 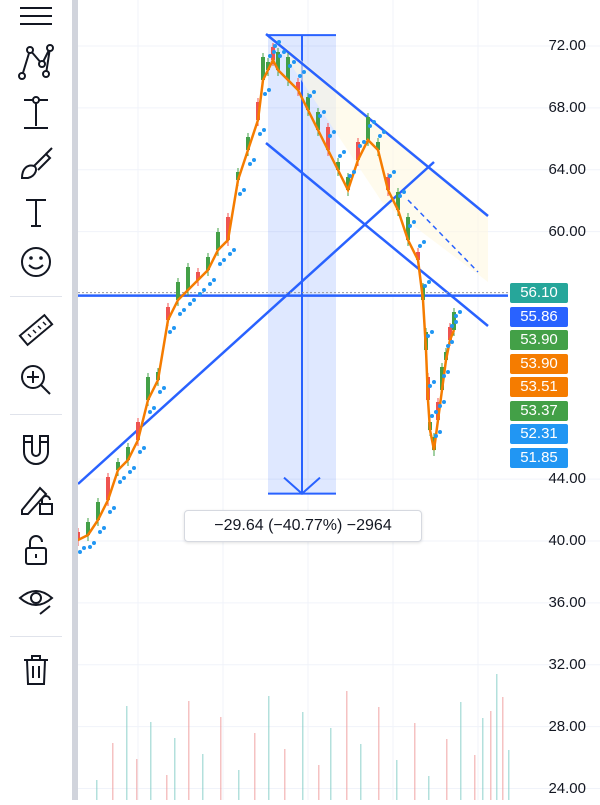 What do you see at coordinates (539, 316) in the screenshot?
I see `price-label: 55.86` at bounding box center [539, 316].